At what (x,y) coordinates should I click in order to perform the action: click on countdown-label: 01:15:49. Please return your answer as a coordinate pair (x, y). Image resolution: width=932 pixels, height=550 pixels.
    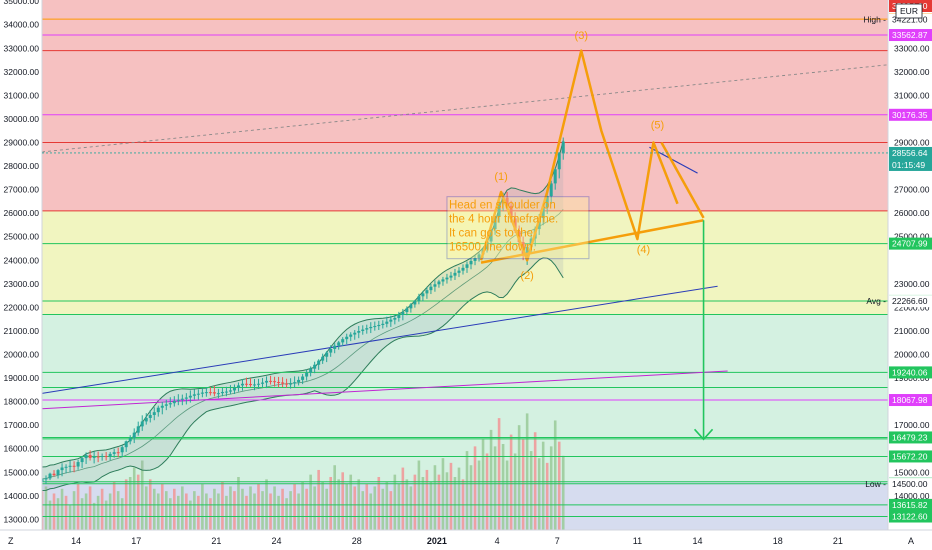
    Looking at the image, I should click on (908, 165).